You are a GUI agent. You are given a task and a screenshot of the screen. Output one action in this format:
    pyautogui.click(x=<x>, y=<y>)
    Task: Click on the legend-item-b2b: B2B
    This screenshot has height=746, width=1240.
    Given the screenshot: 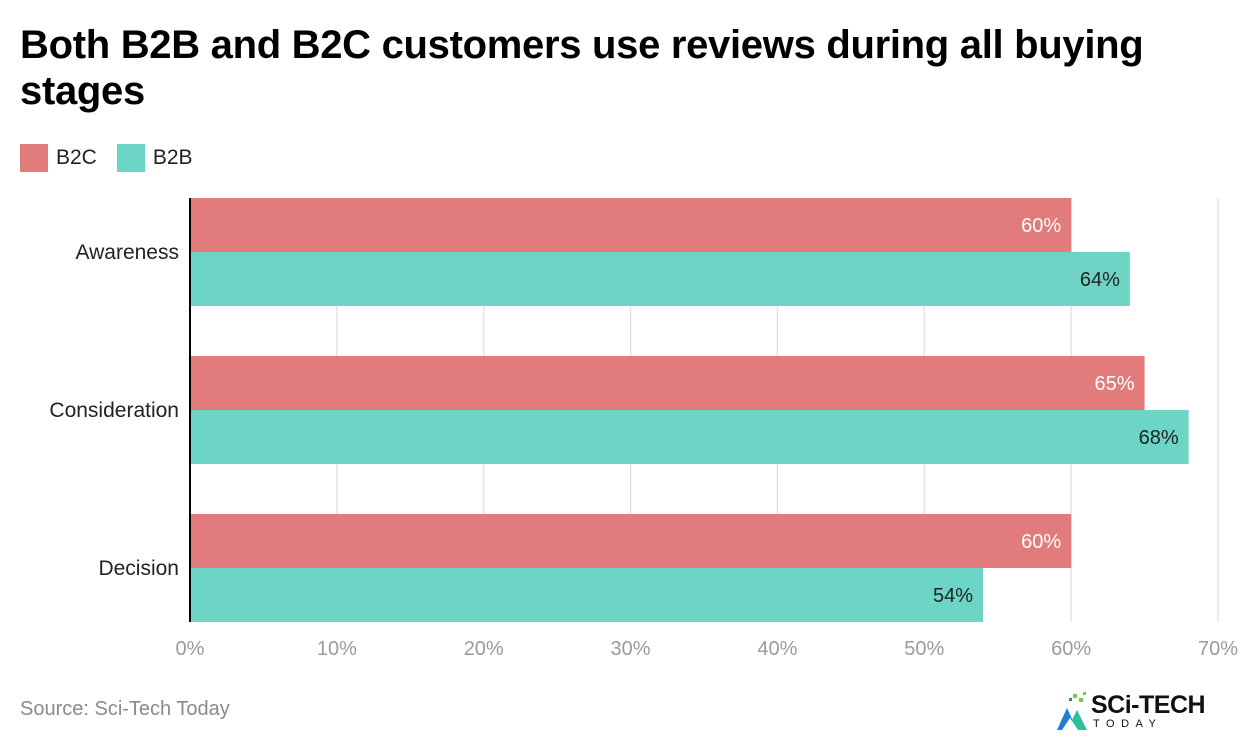 What is the action you would take?
    pyautogui.click(x=154, y=158)
    